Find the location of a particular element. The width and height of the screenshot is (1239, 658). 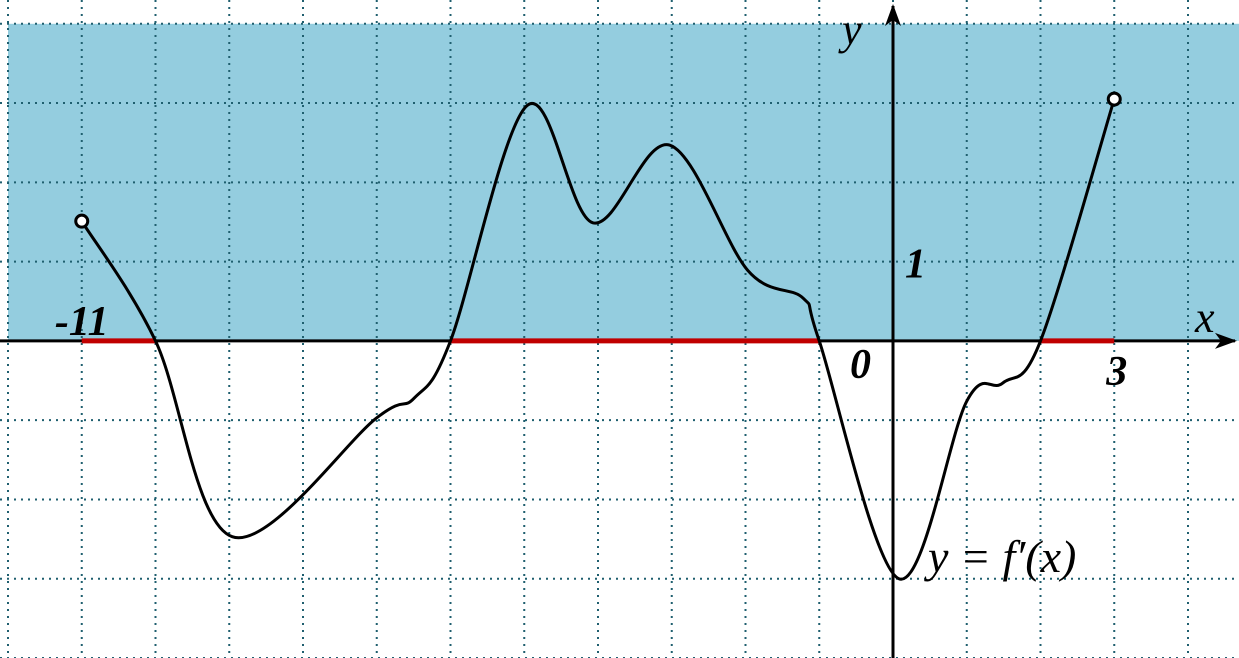

x-axis-label: x is located at coordinates (1204, 317).